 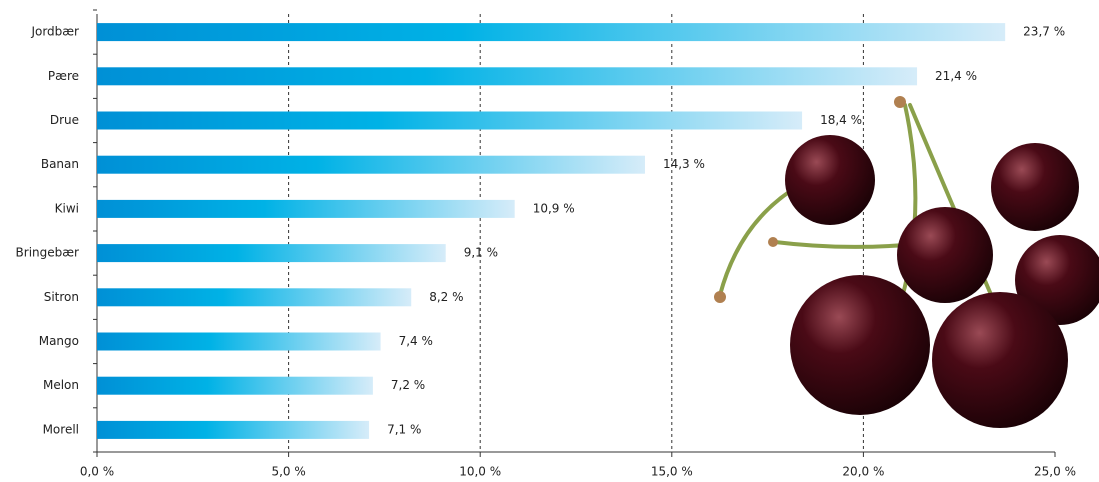 What do you see at coordinates (67, 208) in the screenshot?
I see `y-tick-label: Kiwi` at bounding box center [67, 208].